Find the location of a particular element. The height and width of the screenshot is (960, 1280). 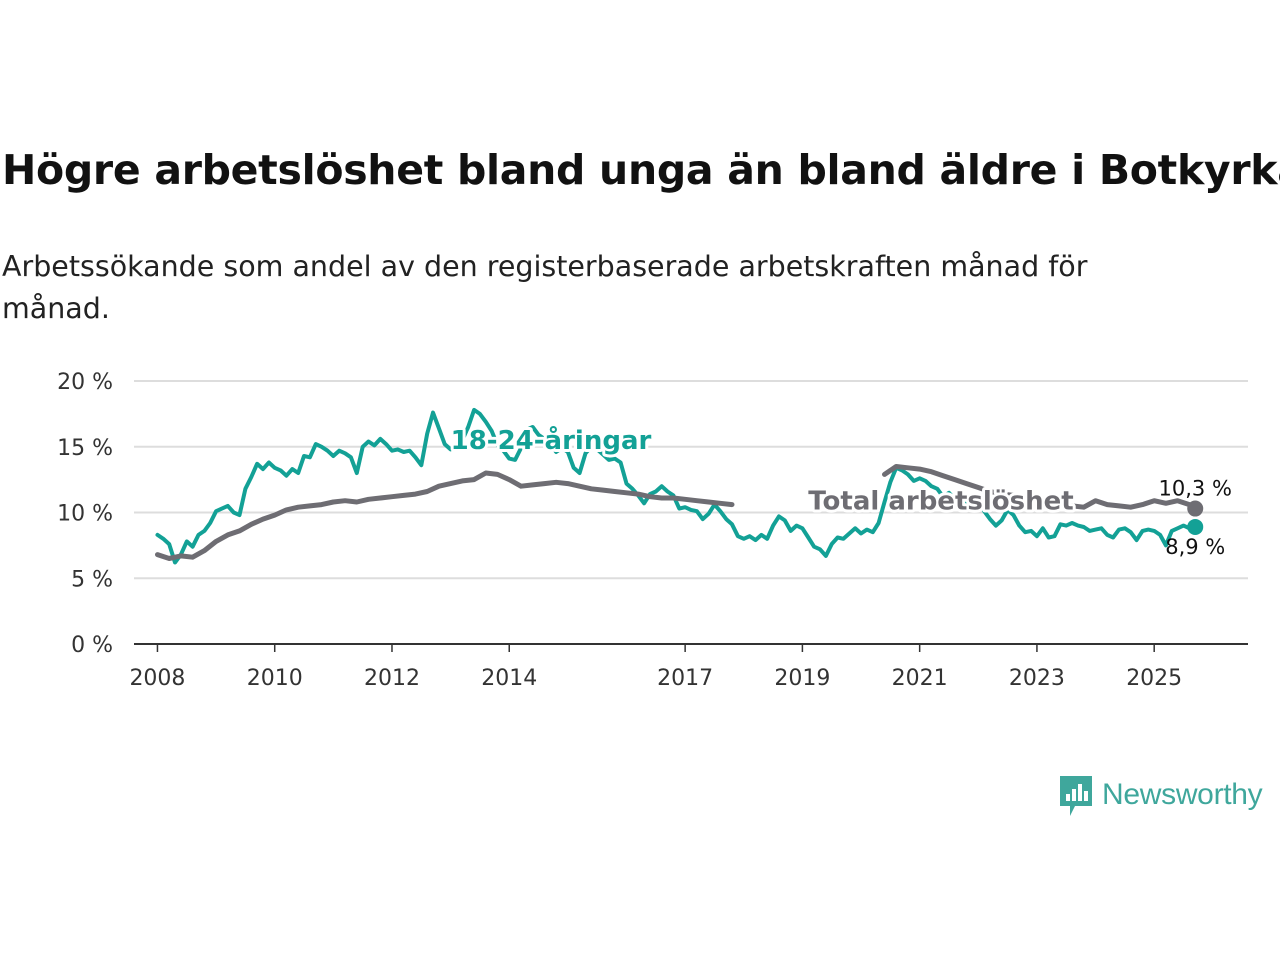

series-annotation-total-arbetsl-shet: Total arbetslöshet is located at coordinates (940, 502).